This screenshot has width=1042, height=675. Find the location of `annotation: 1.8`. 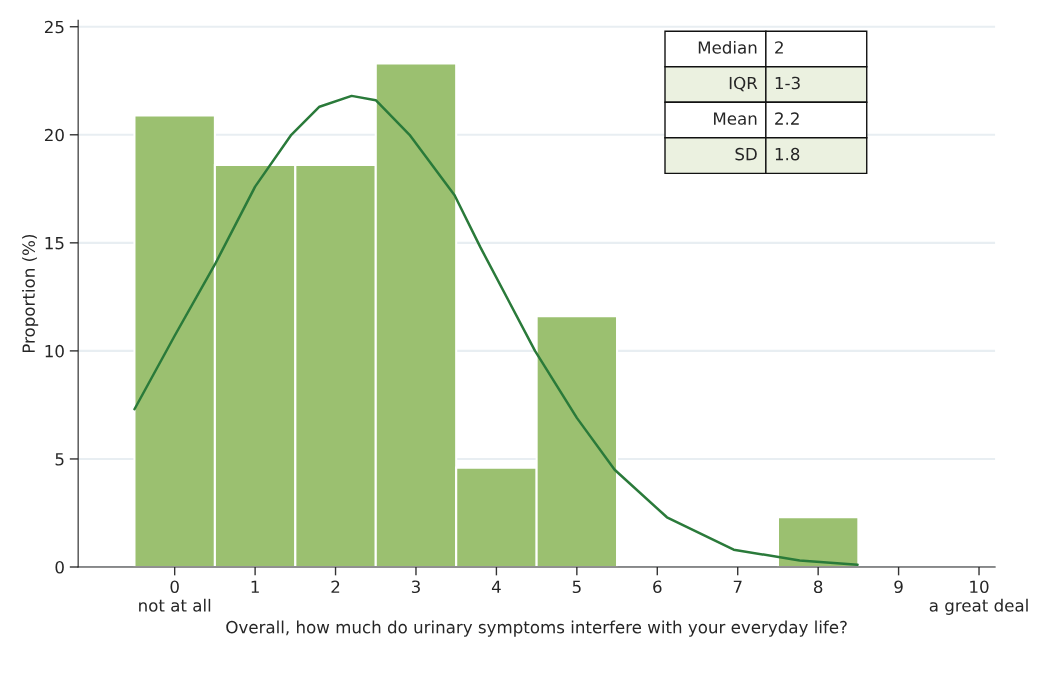

annotation: 1.8 is located at coordinates (787, 154).